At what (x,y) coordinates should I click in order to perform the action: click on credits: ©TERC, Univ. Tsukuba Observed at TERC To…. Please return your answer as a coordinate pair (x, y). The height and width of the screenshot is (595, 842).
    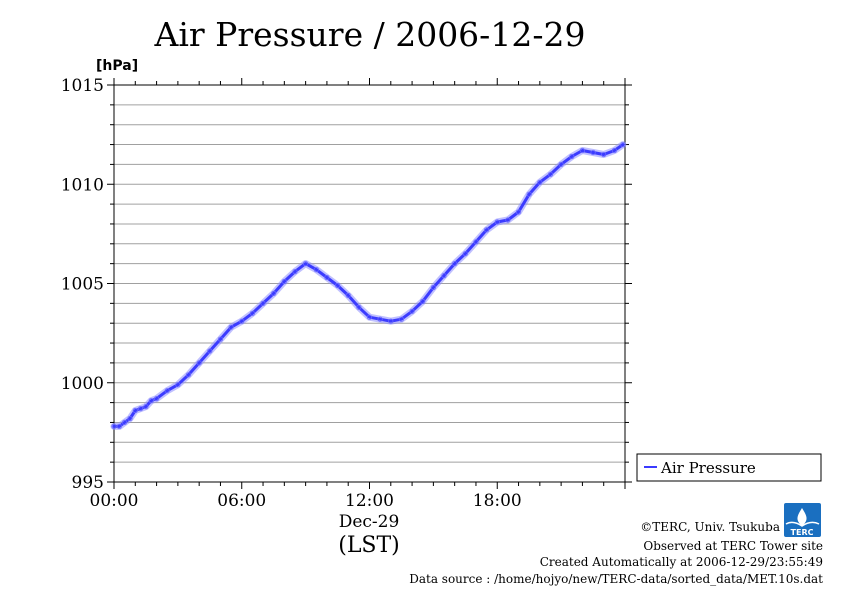
    Looking at the image, I should click on (616, 553).